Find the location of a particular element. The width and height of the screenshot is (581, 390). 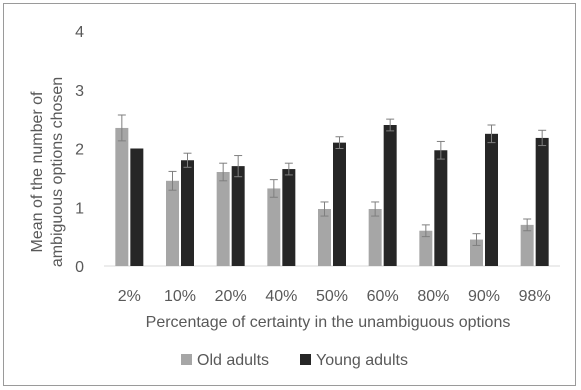

x-axis-ticks: 2% 10% 20% 40% 50% 60% 80% 90% 98% is located at coordinates (334, 296).